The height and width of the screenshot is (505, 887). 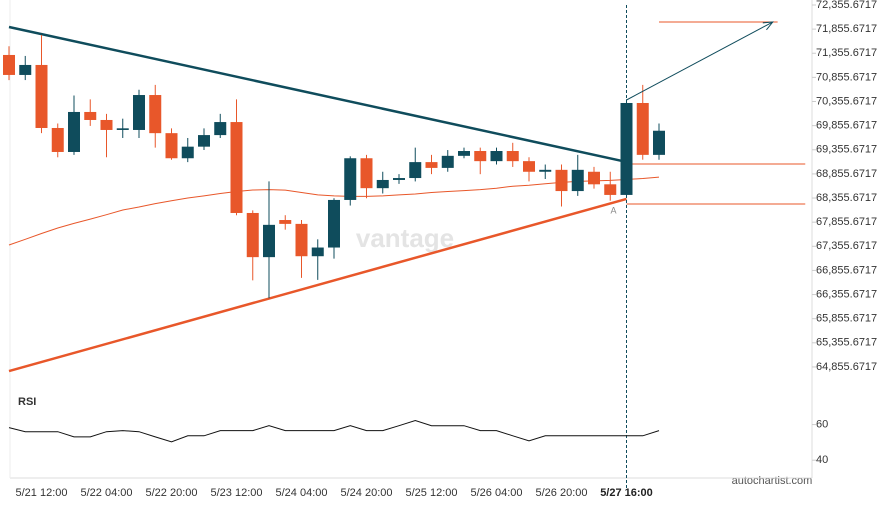 What do you see at coordinates (334, 431) in the screenshot?
I see `rsi-line` at bounding box center [334, 431].